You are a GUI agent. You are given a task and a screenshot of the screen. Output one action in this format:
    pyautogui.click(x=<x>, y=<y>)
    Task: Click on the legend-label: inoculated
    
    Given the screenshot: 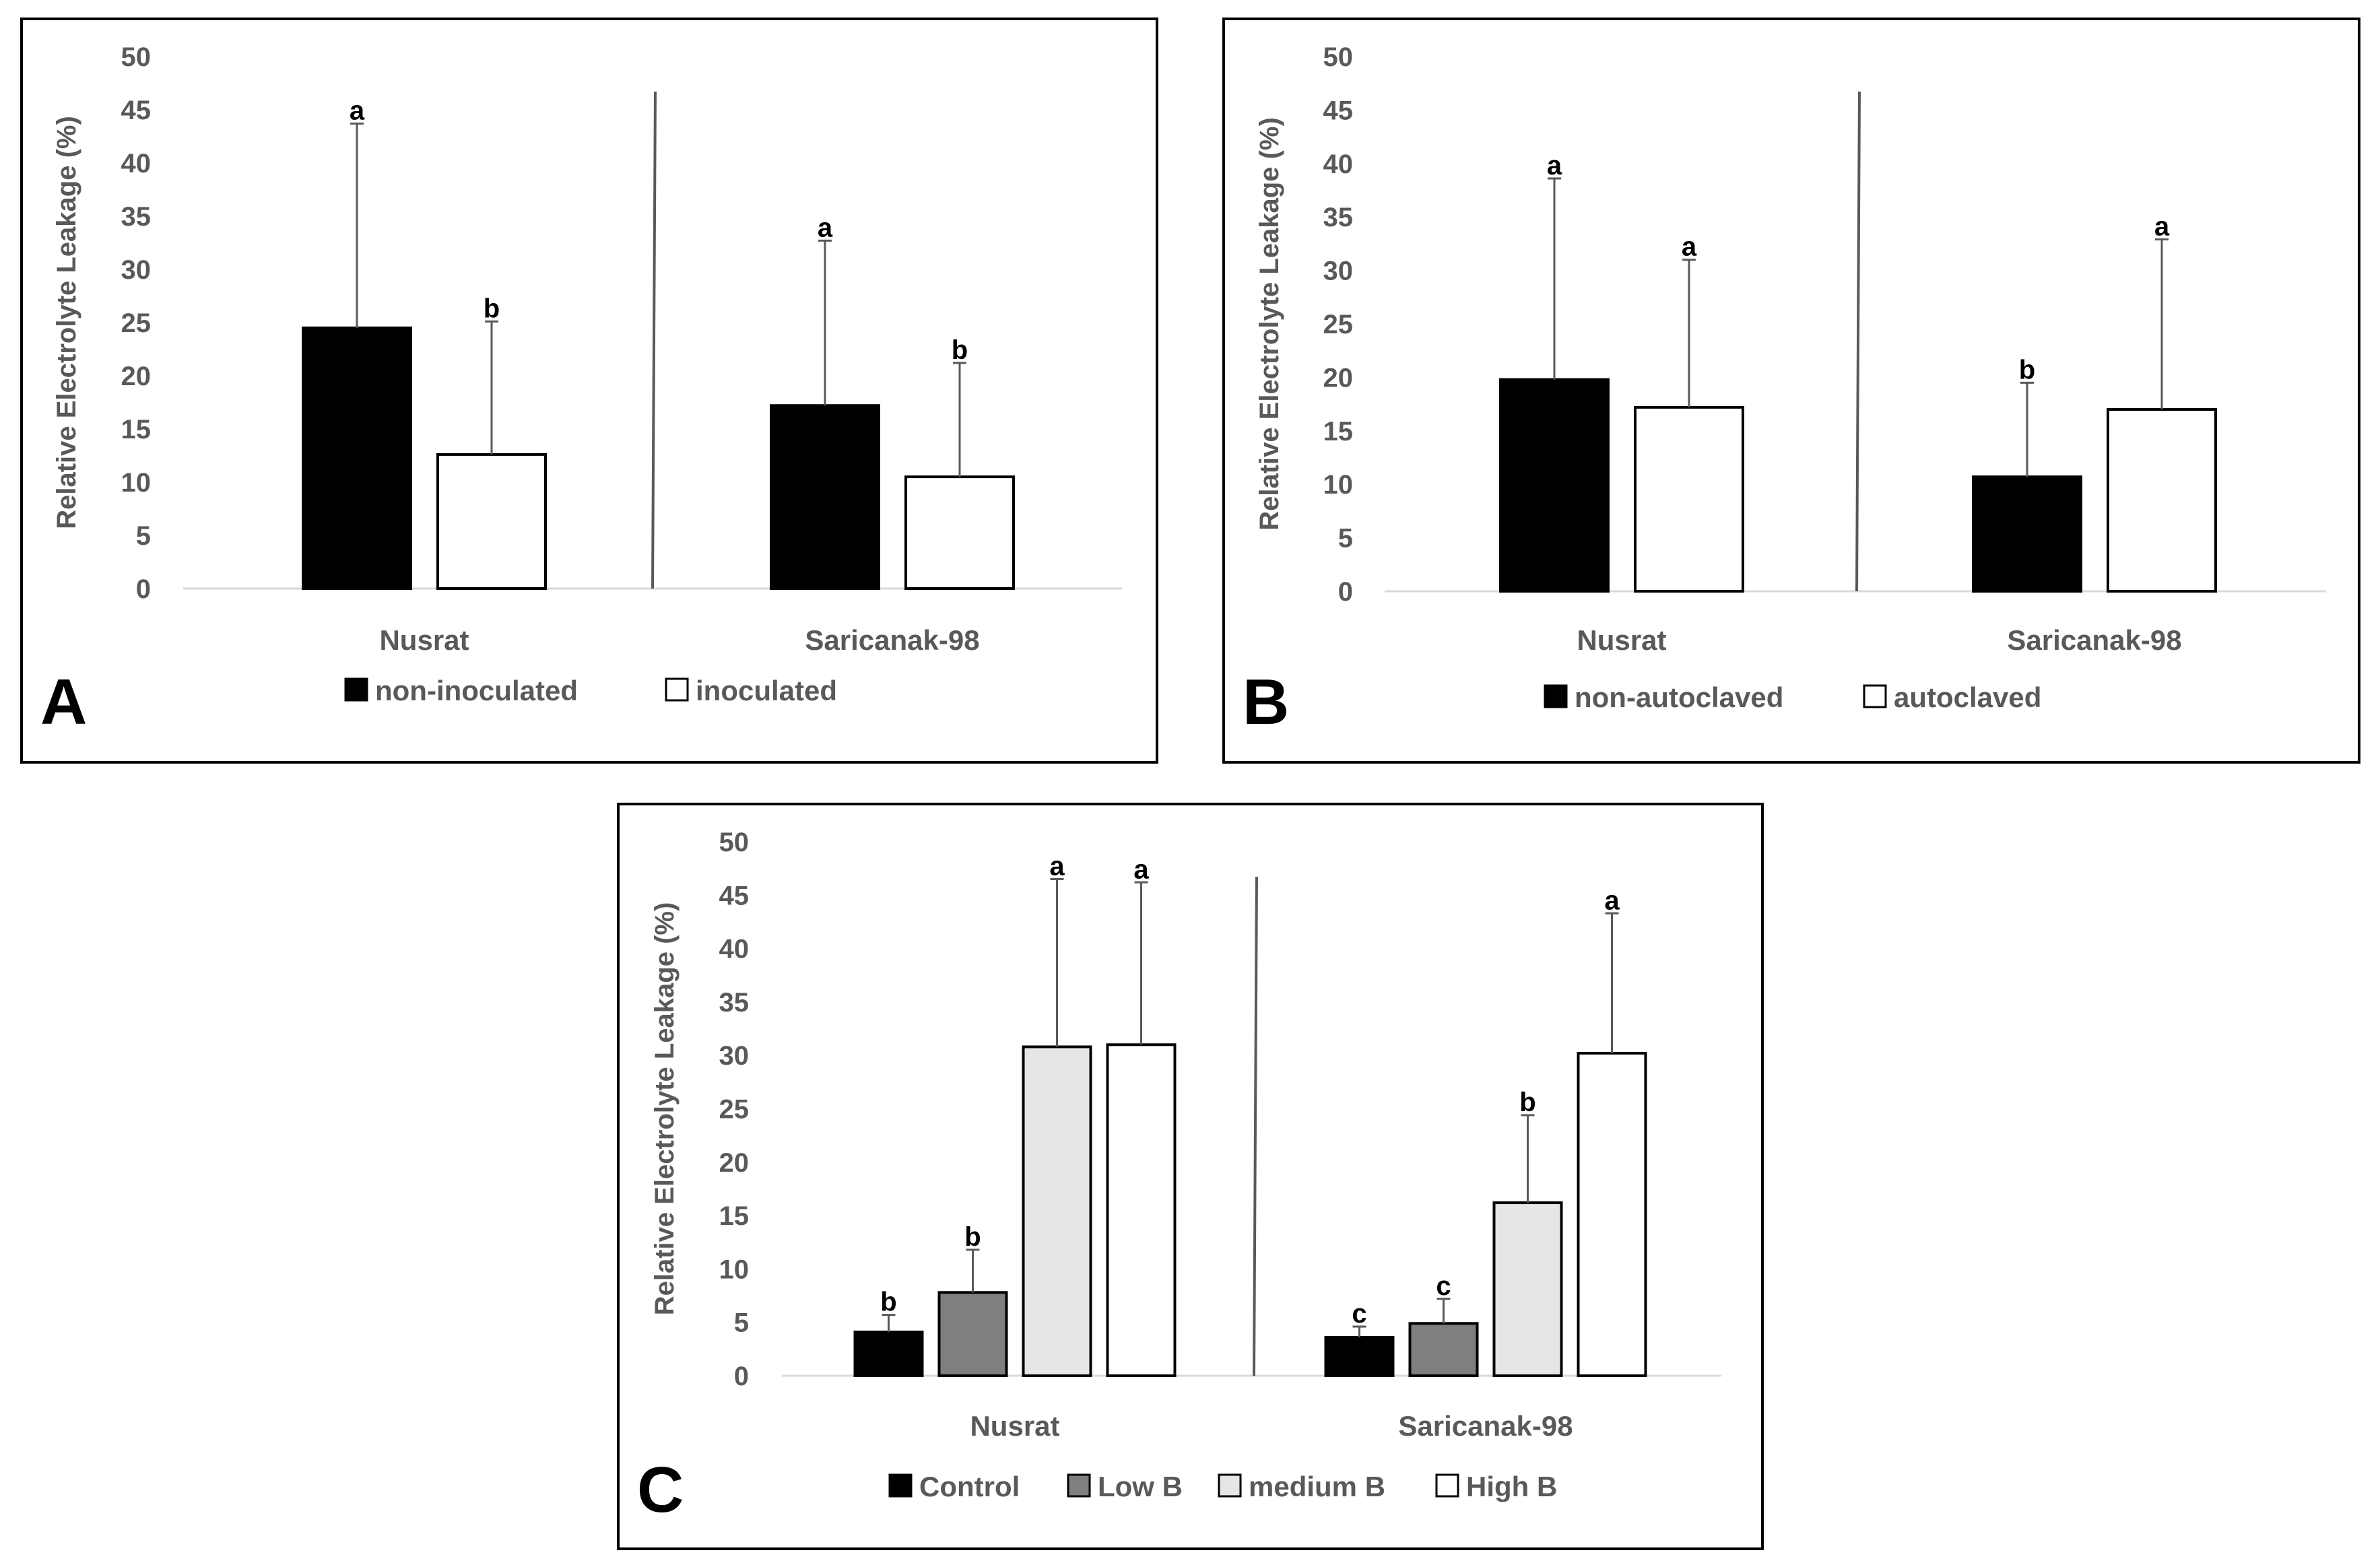 What is the action you would take?
    pyautogui.click(x=767, y=691)
    